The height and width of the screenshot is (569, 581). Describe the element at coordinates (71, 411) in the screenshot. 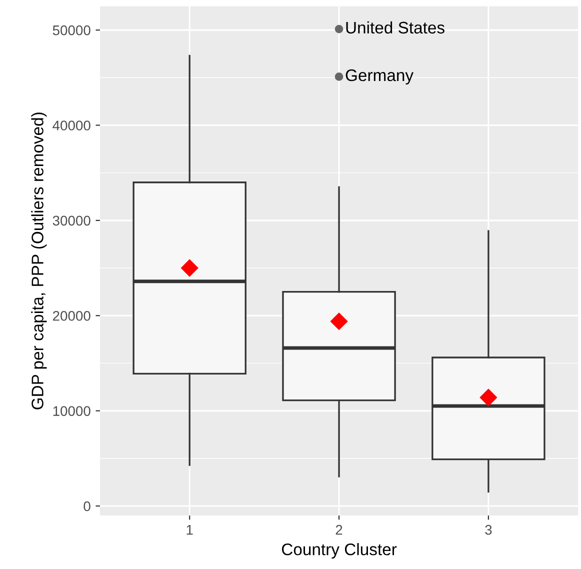

I see `y-tick-label: 10000` at that location.